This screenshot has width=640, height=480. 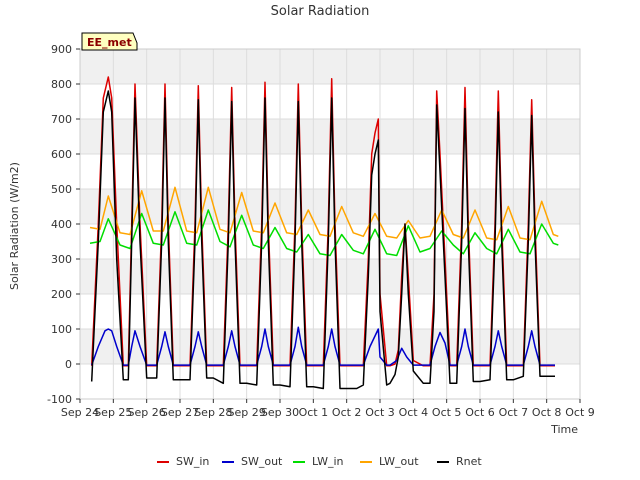 I want to click on x-tick-label: Oct 5, so click(x=447, y=412).